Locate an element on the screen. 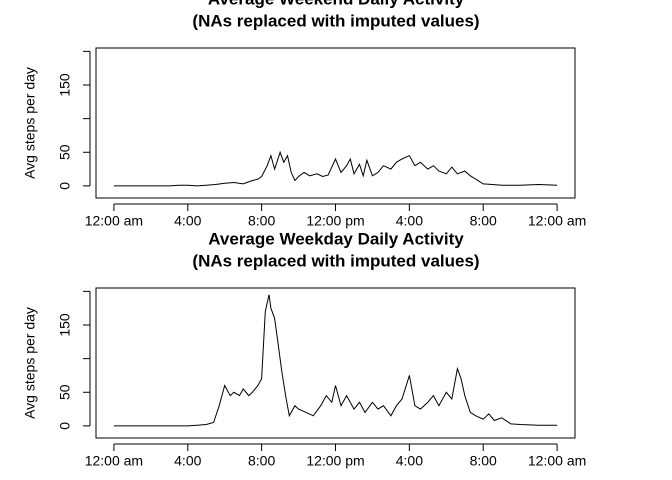 The width and height of the screenshot is (672, 480). data-line is located at coordinates (335, 168).